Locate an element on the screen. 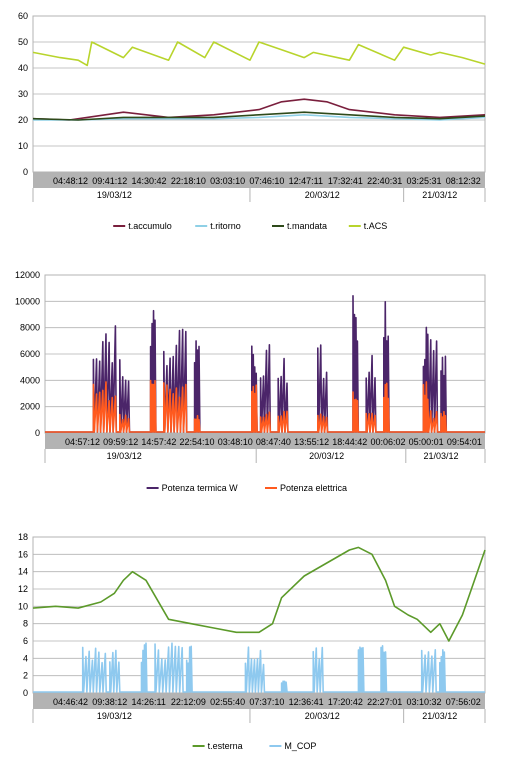  x-tick-label: 04:57:12 is located at coordinates (82, 442).